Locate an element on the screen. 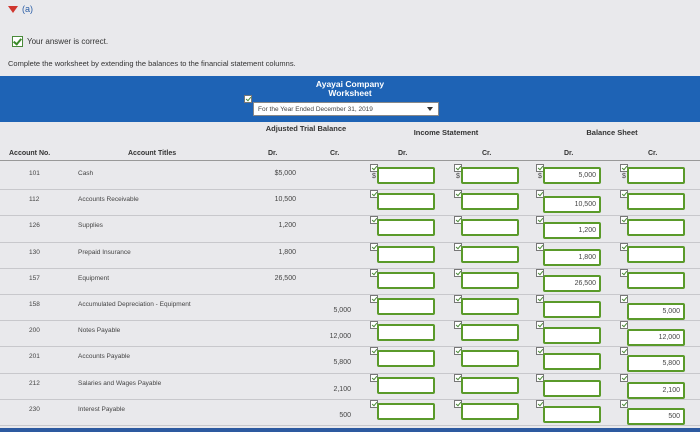  atb-dr-value: 1,200 is located at coordinates (287, 226).